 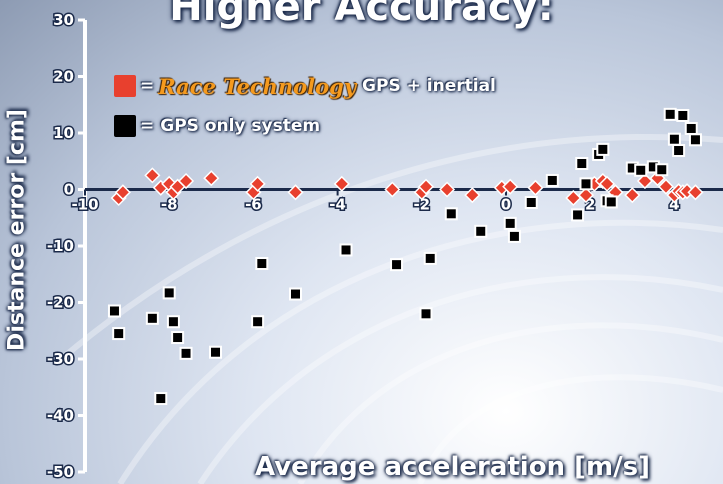 I want to click on y-tick-label: 0, so click(x=69, y=190).